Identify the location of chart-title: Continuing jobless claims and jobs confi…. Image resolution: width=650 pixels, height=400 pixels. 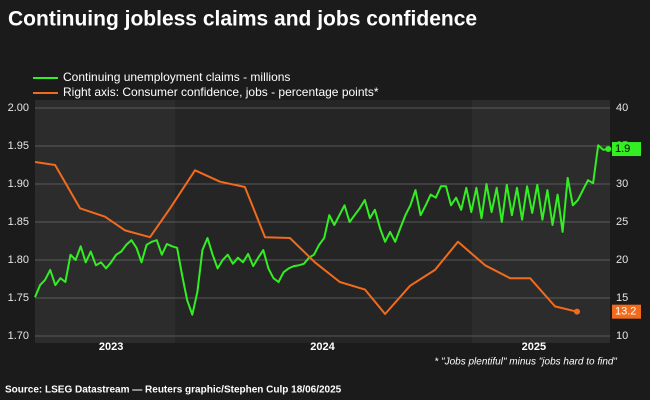
(242, 19).